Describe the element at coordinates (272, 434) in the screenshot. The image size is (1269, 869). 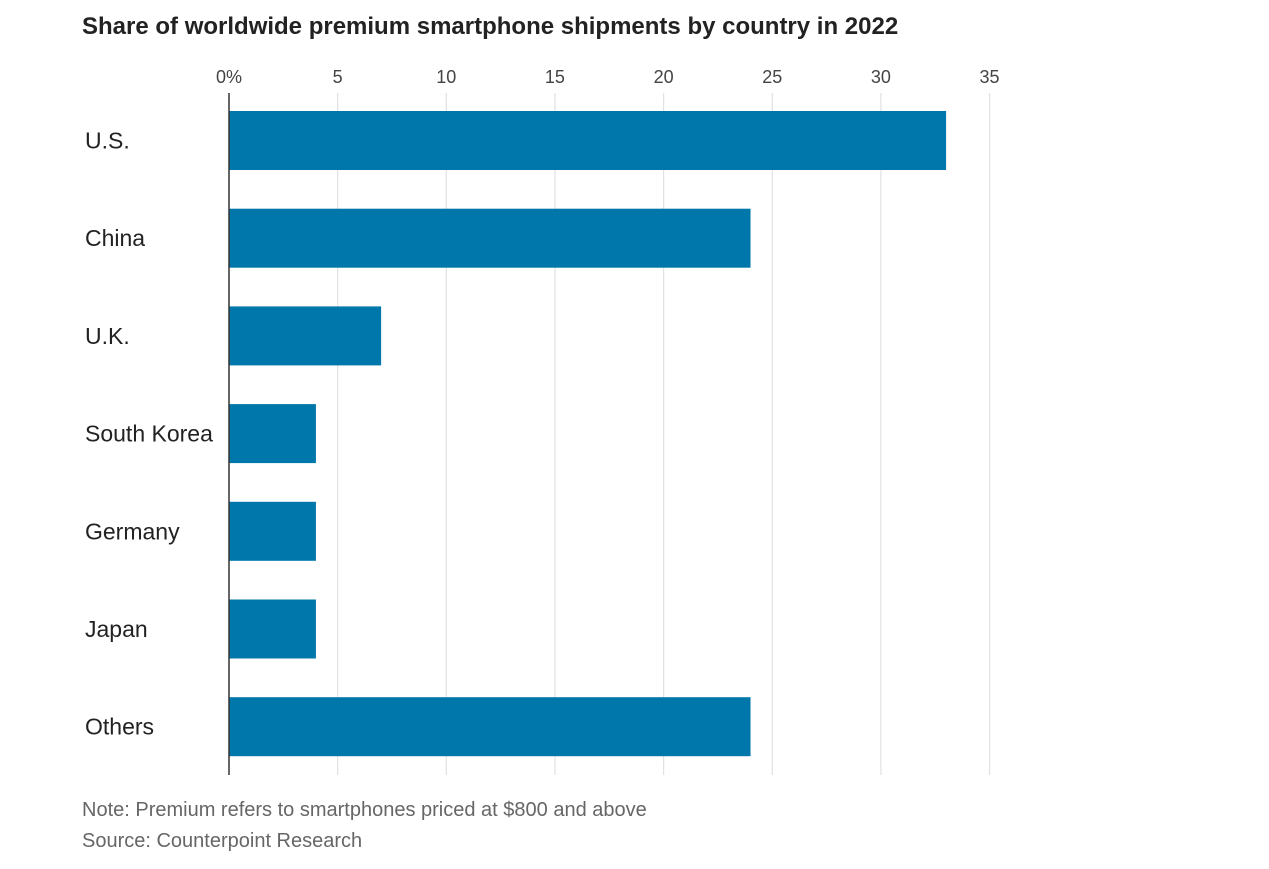
I see `bar-south-korea` at that location.